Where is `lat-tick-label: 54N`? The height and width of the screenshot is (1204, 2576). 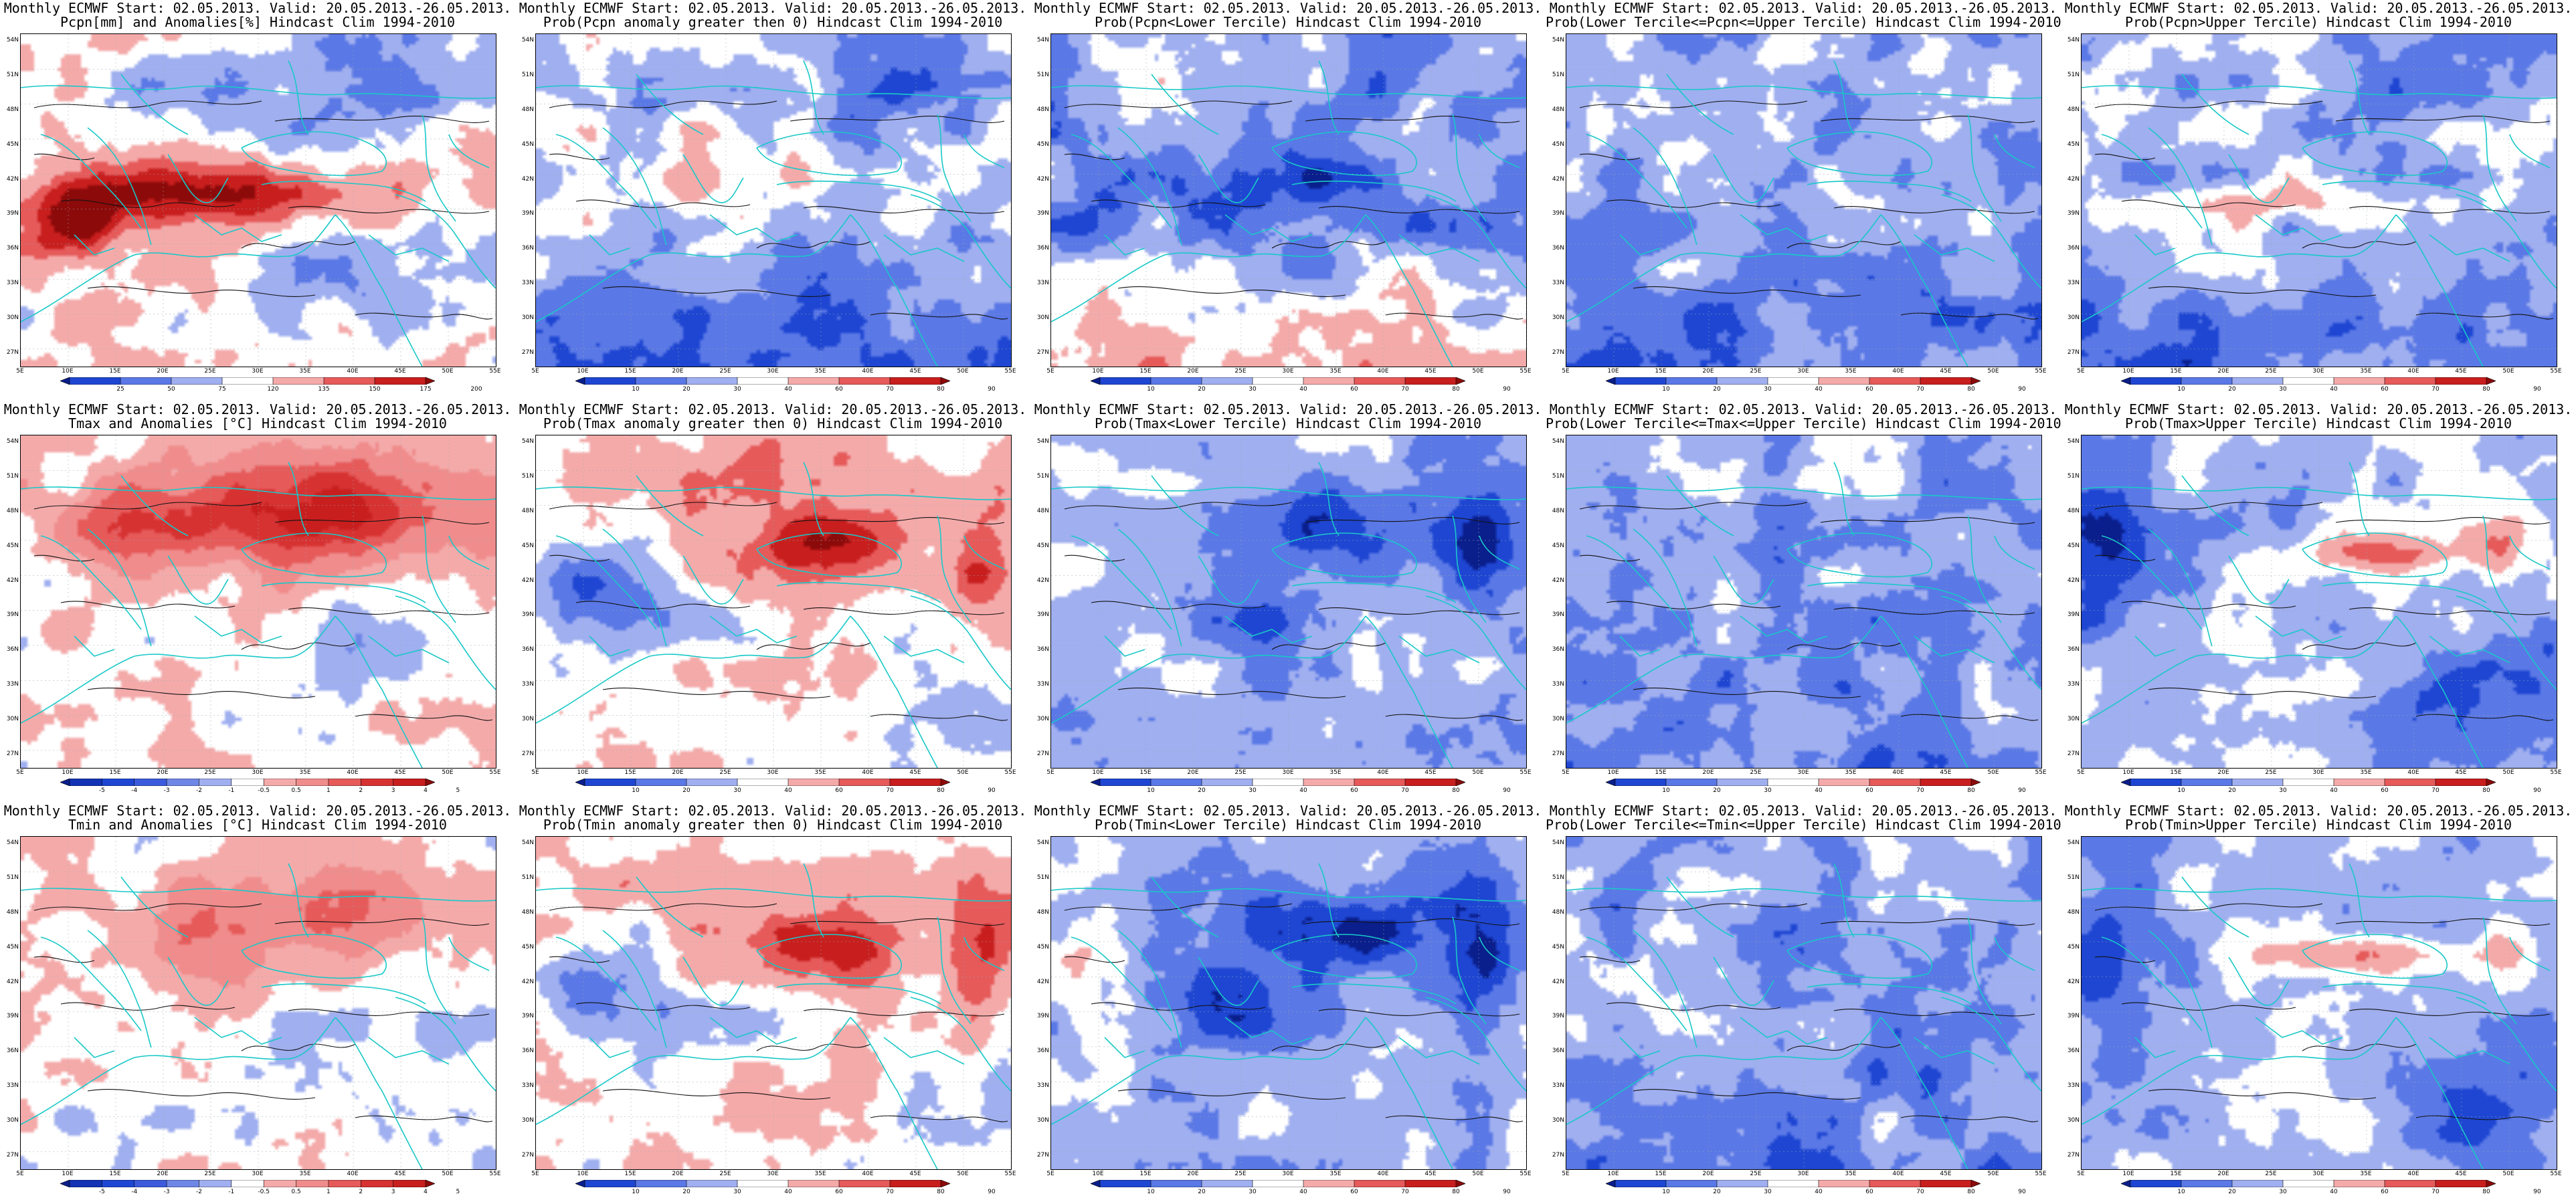
lat-tick-label: 54N is located at coordinates (1558, 441).